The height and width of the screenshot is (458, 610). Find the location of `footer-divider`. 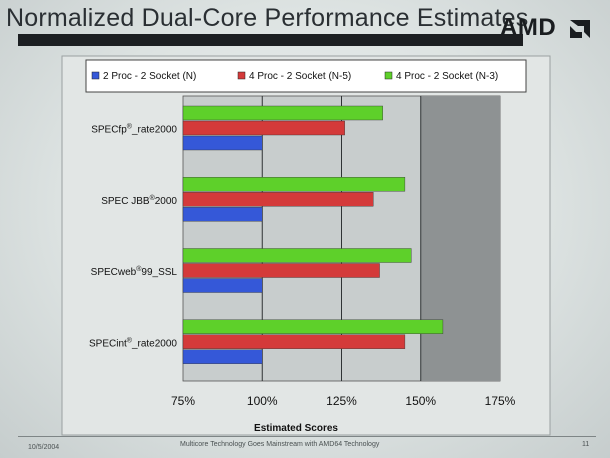

footer-divider is located at coordinates (307, 436).